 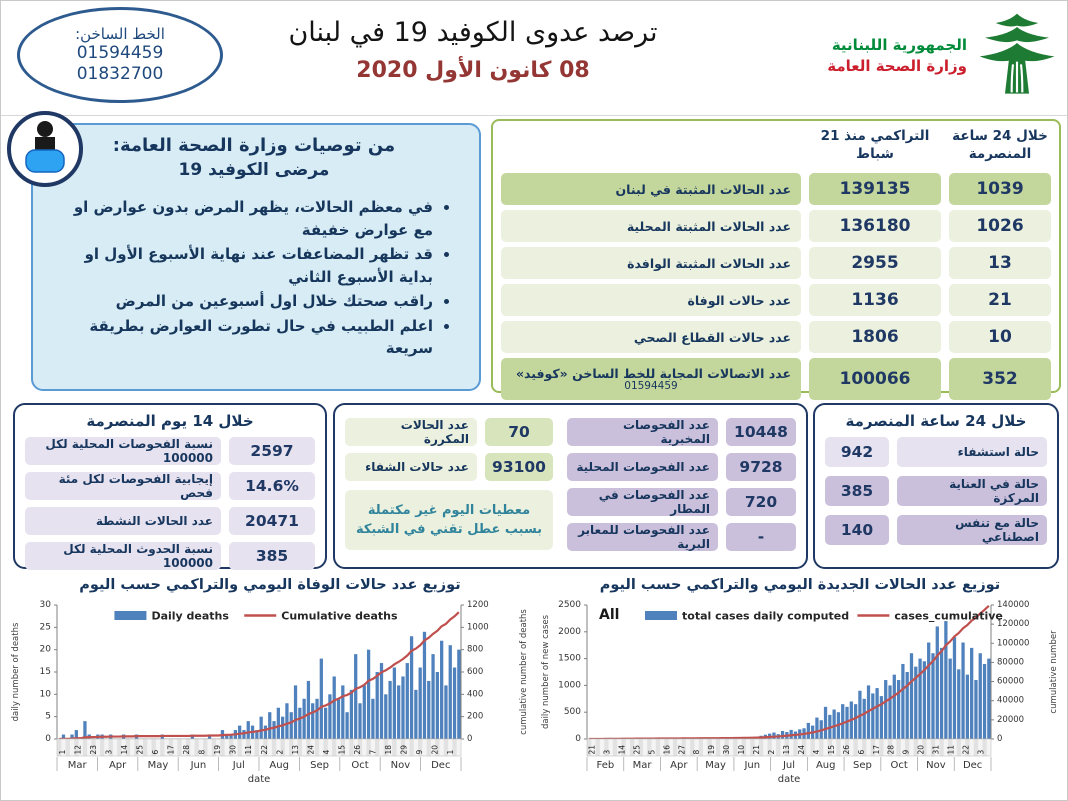 I want to click on svg-text: 9, so click(x=419, y=752).